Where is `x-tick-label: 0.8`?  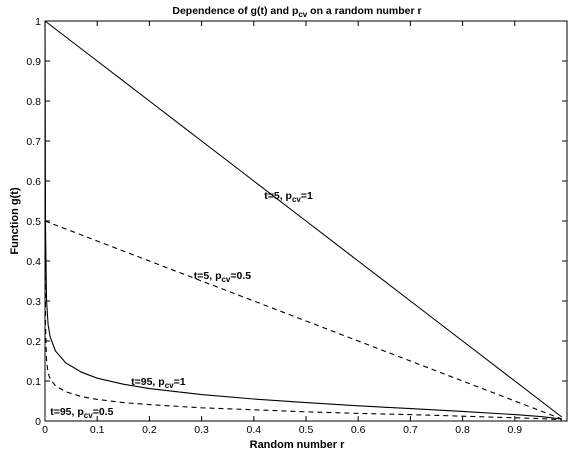 x-tick-label: 0.8 is located at coordinates (462, 430).